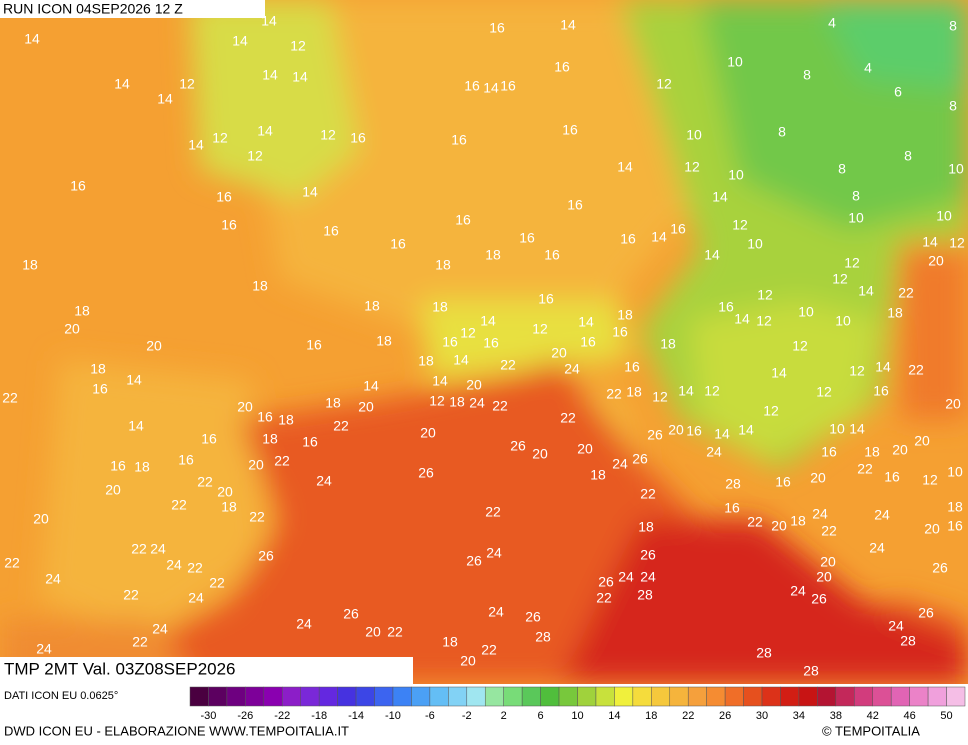 This screenshot has width=968, height=745. I want to click on temperature-label: 8, so click(807, 75).